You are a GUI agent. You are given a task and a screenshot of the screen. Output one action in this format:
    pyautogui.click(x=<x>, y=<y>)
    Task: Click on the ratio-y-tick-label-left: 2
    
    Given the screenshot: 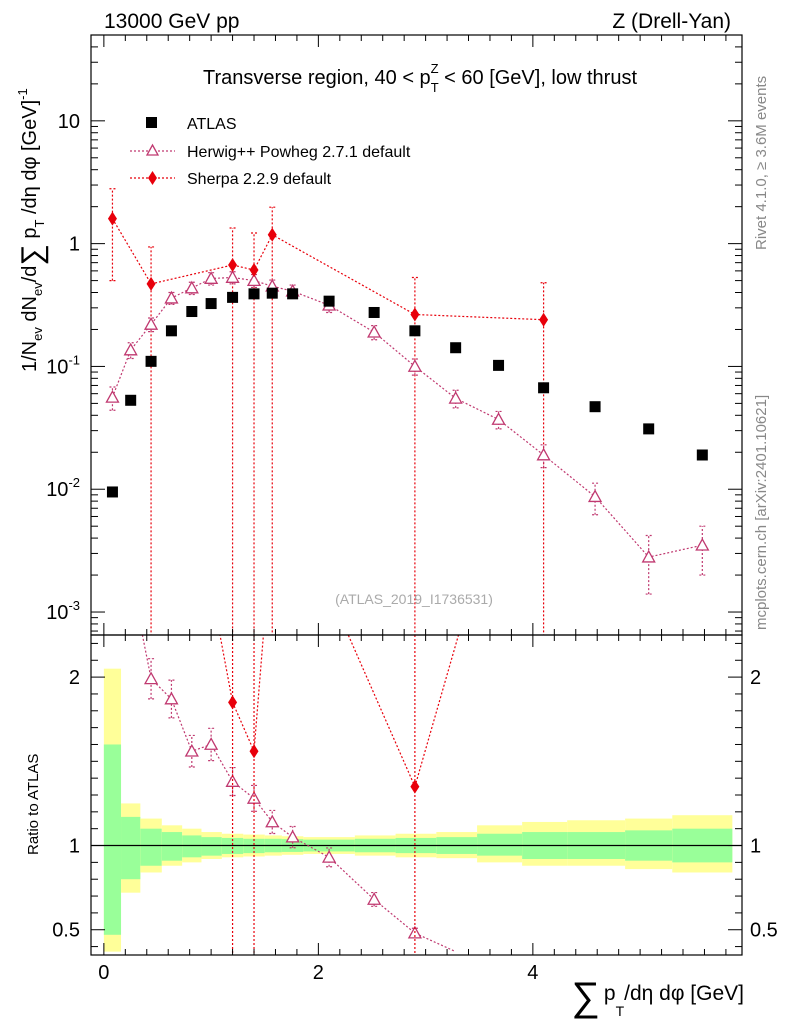 What is the action you would take?
    pyautogui.click(x=74, y=678)
    